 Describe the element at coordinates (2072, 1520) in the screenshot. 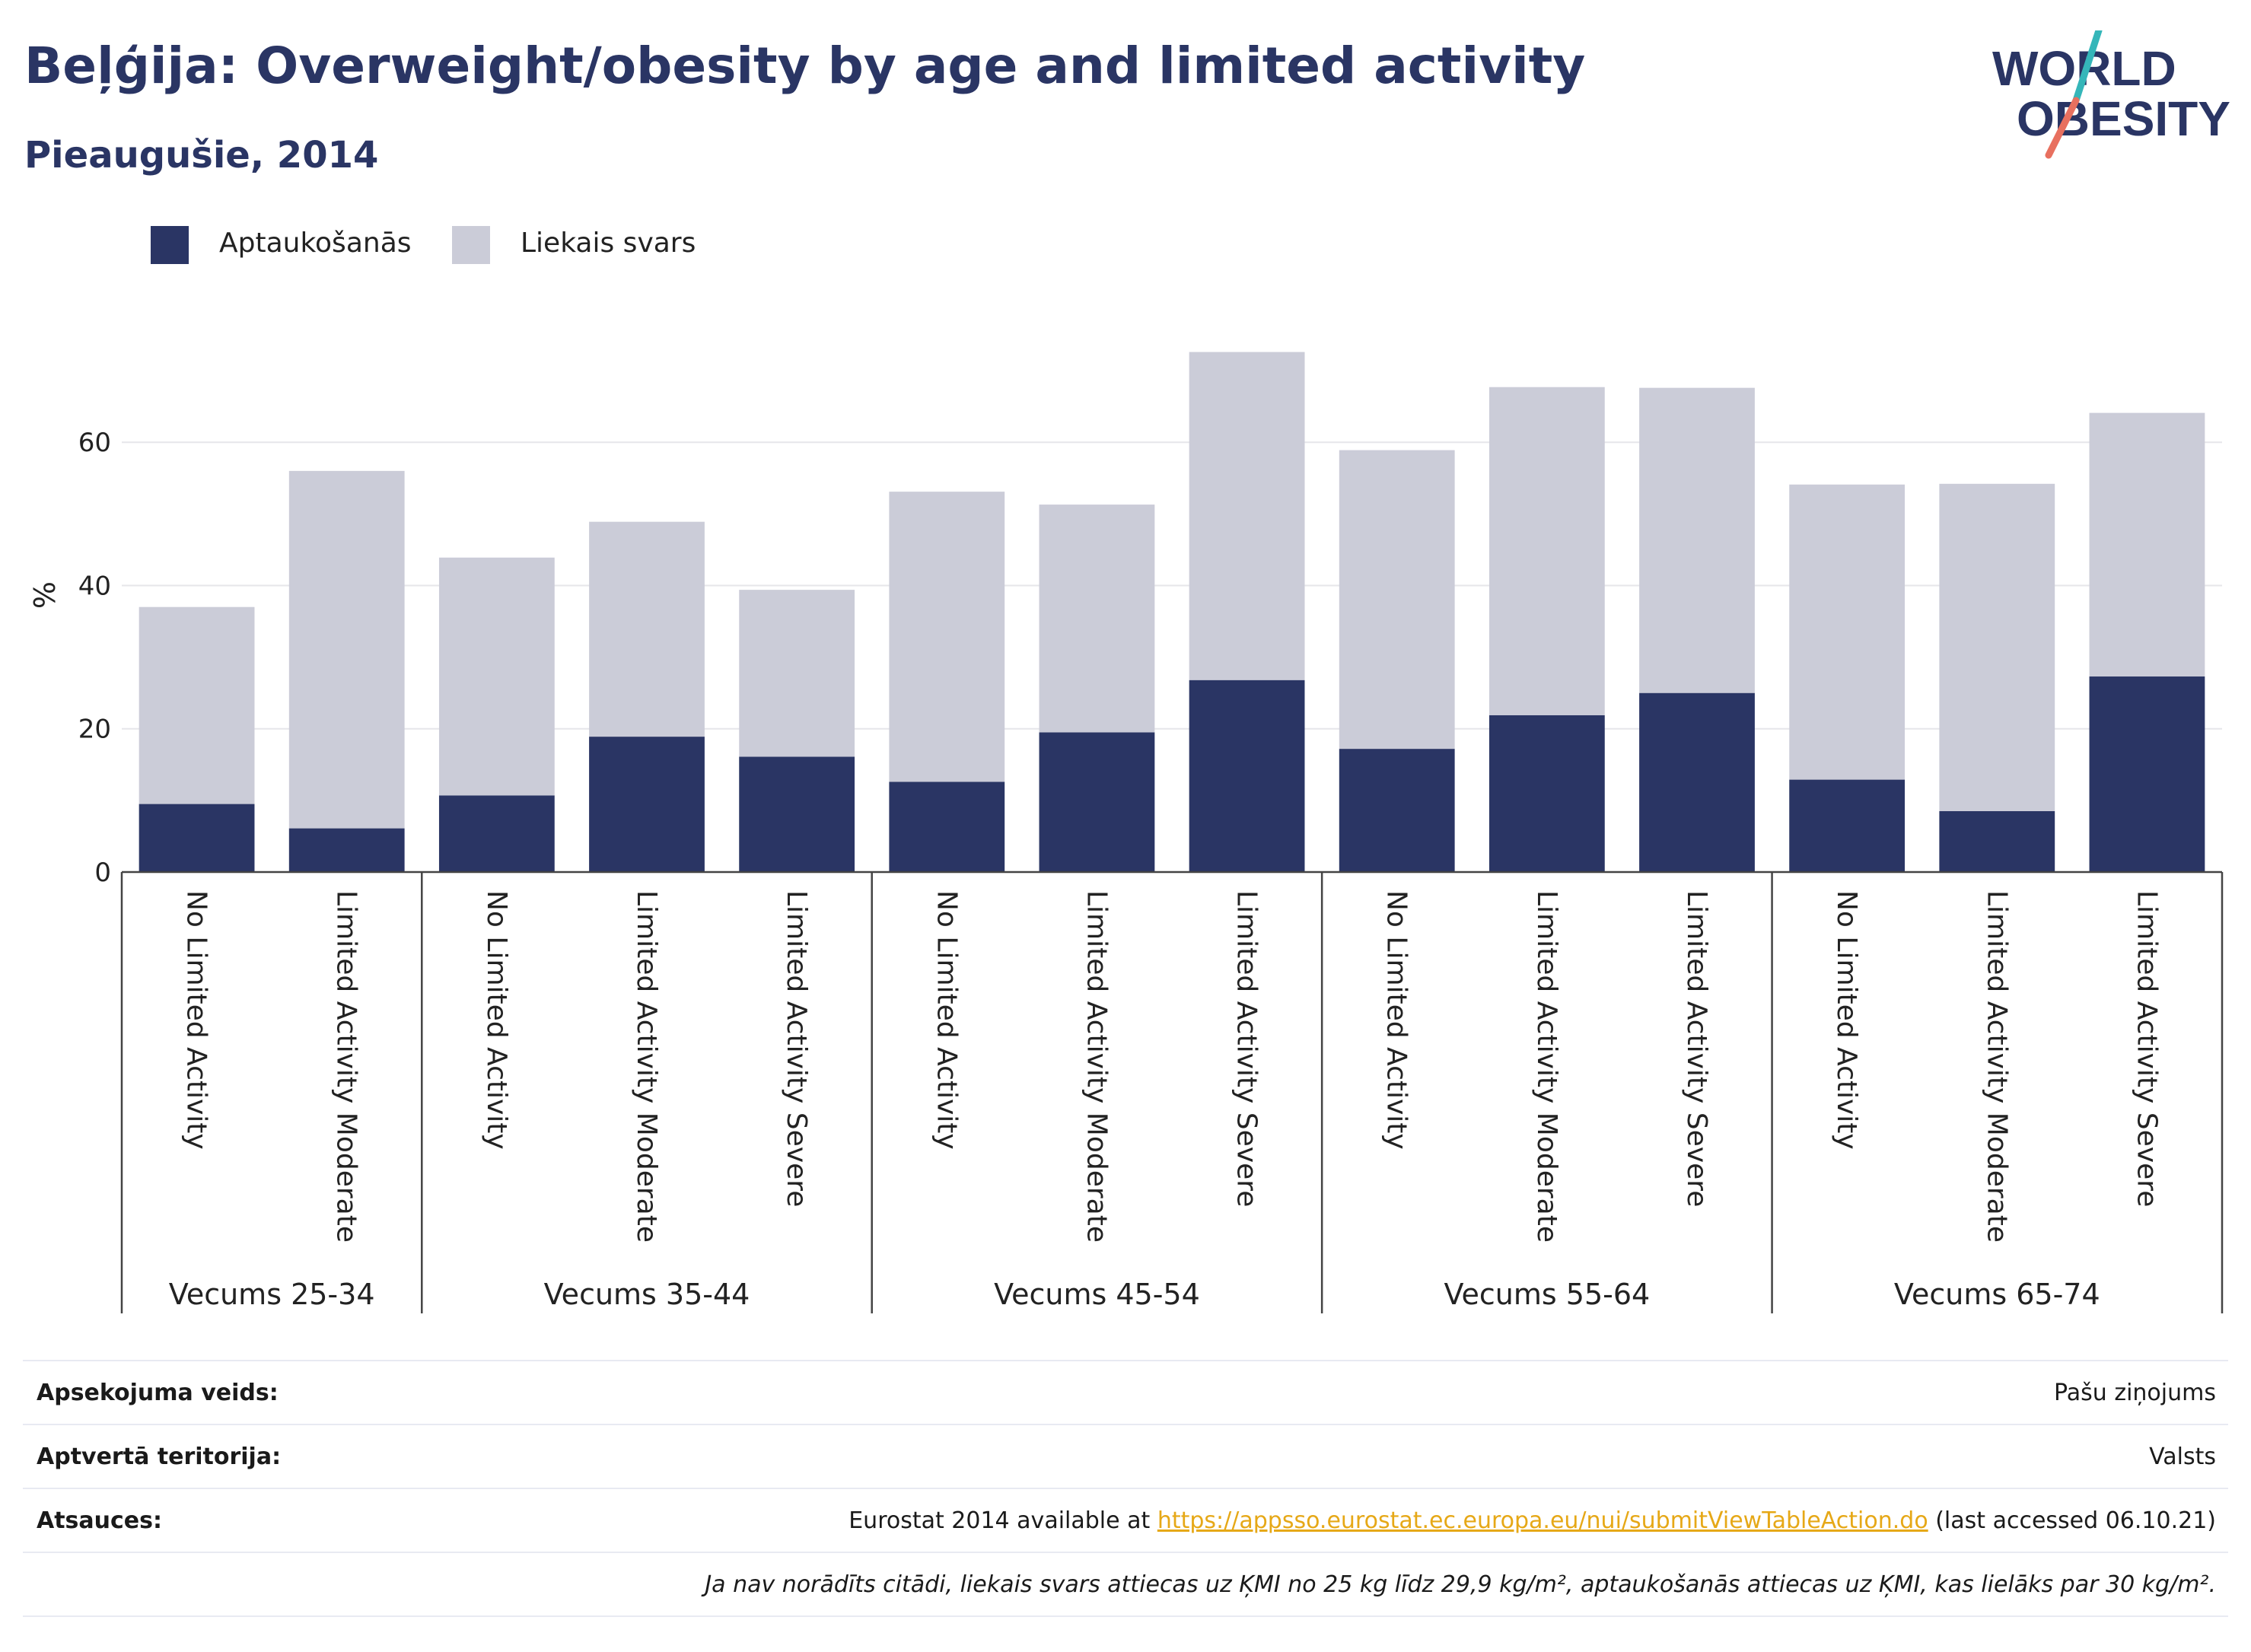

I see `reference-suffix: (last accessed 06.10.21)` at that location.